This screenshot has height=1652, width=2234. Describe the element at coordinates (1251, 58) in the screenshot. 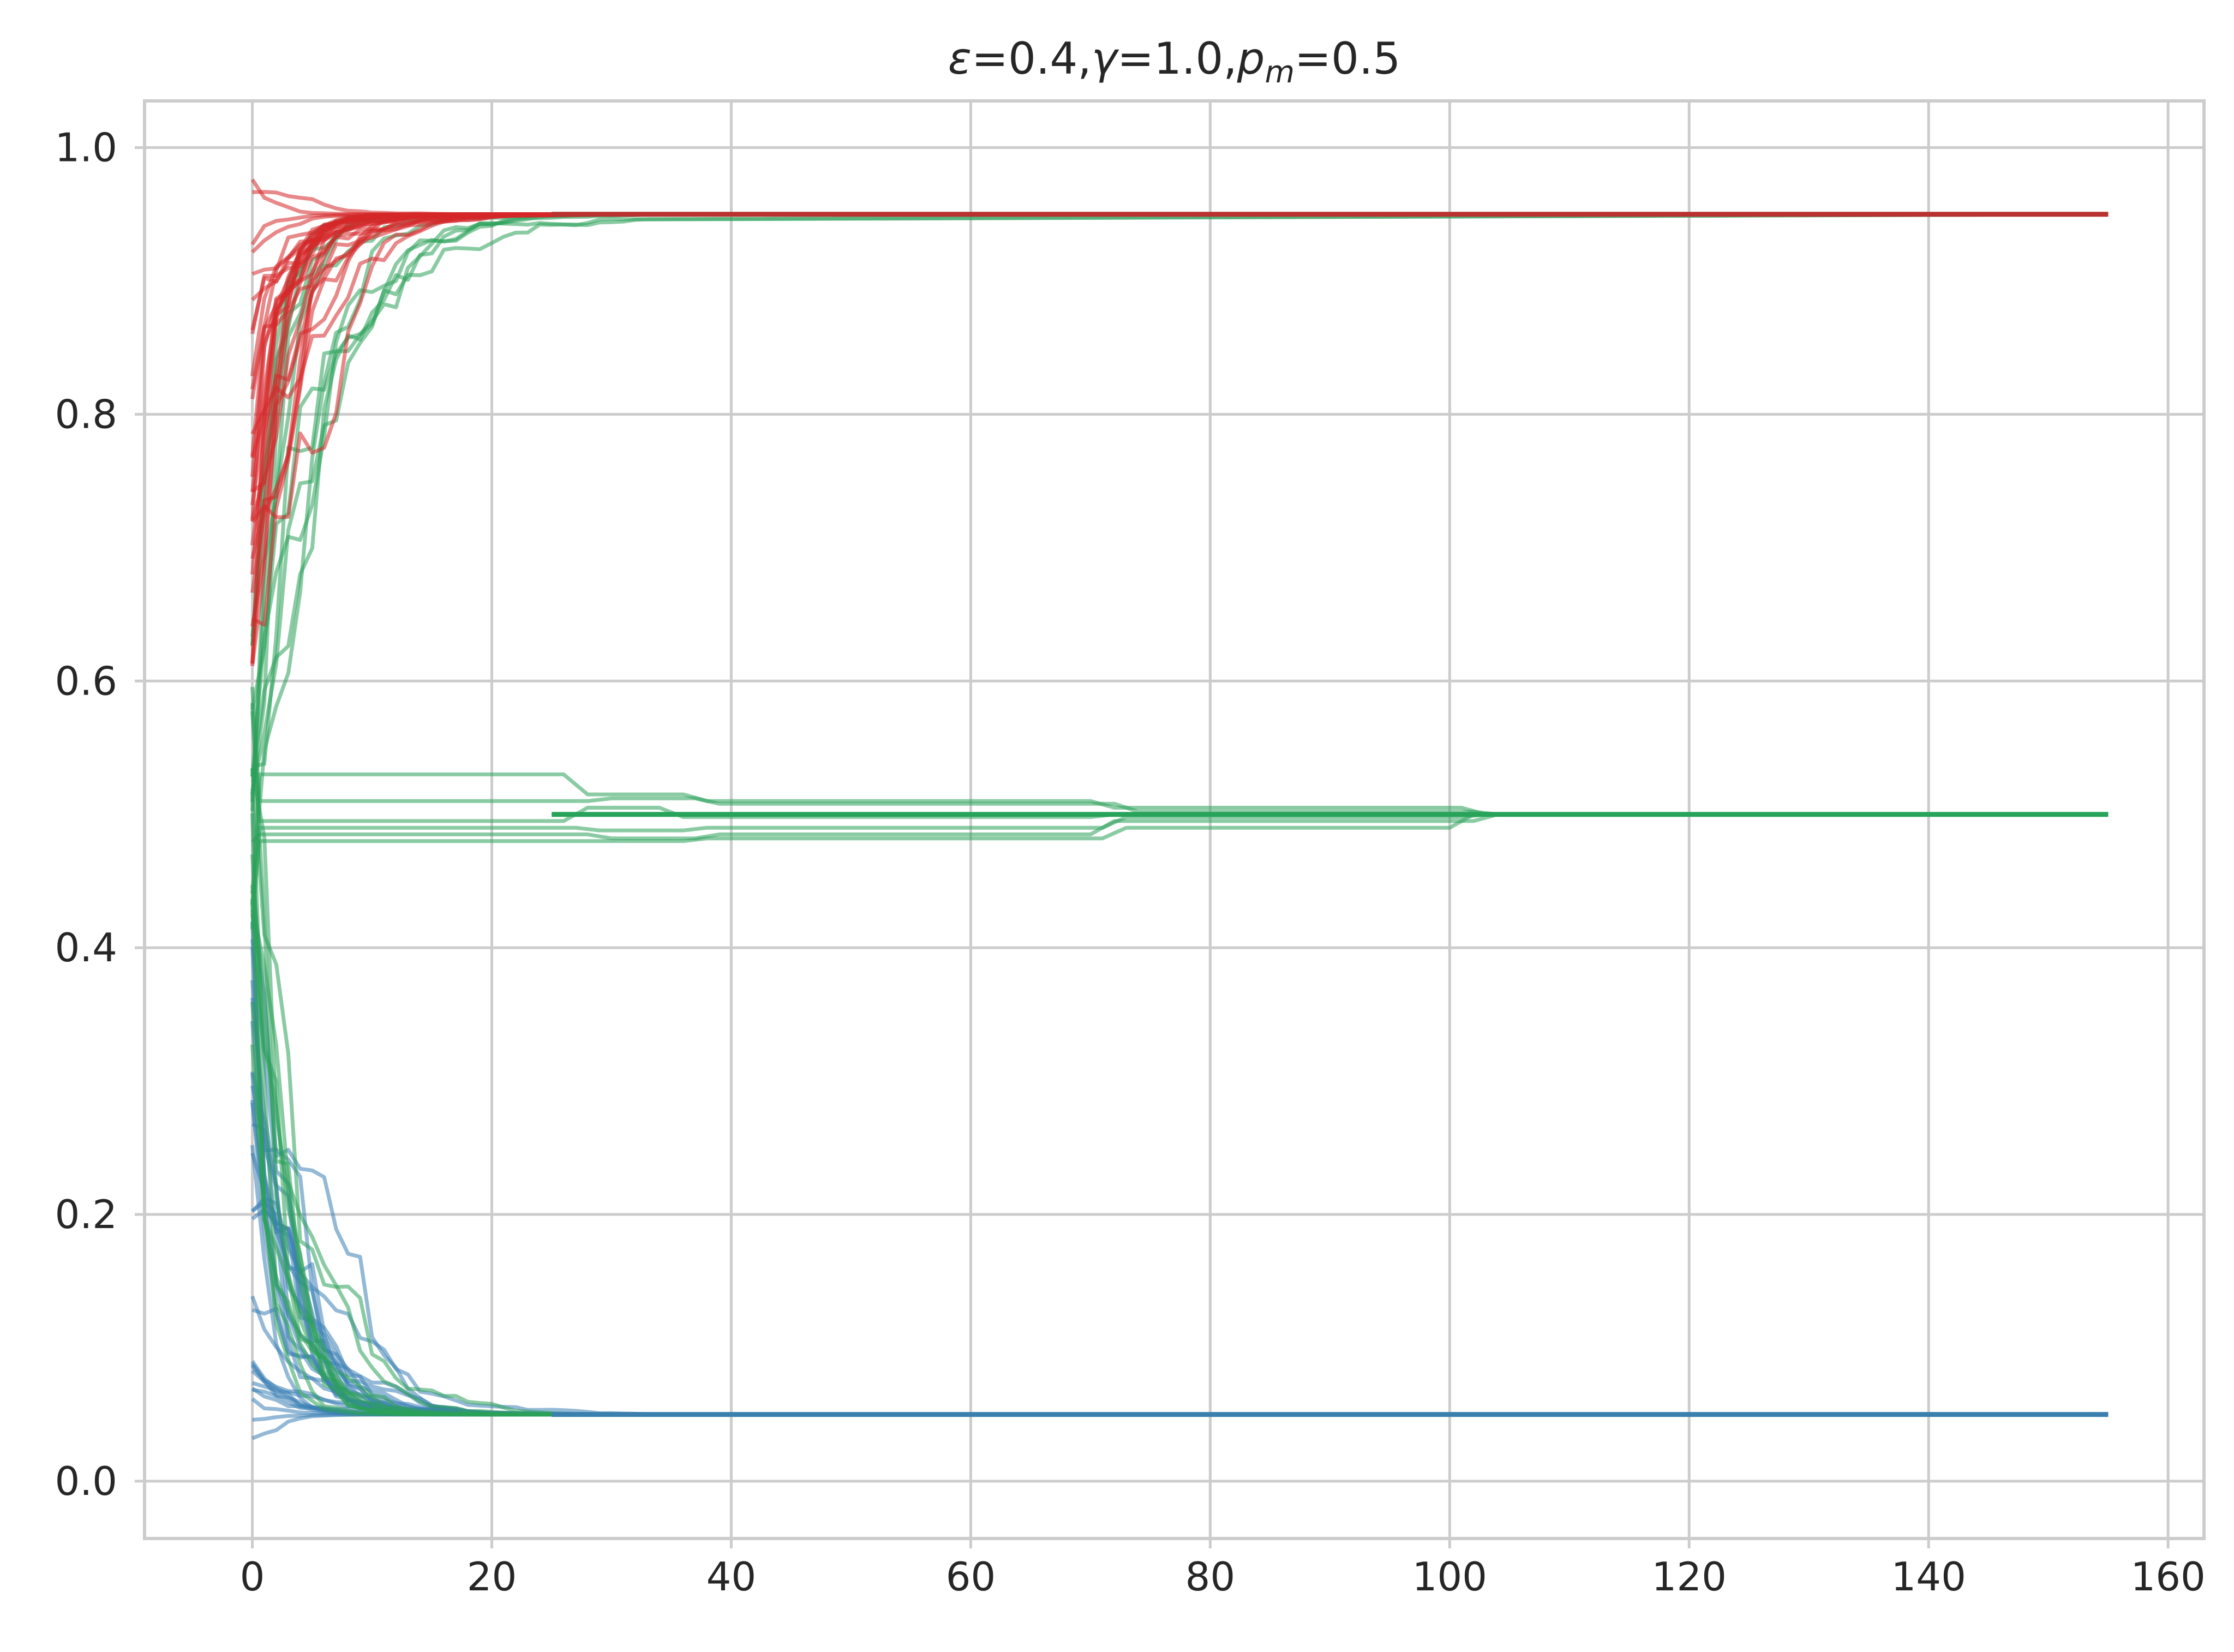

I see `title-p: p` at that location.